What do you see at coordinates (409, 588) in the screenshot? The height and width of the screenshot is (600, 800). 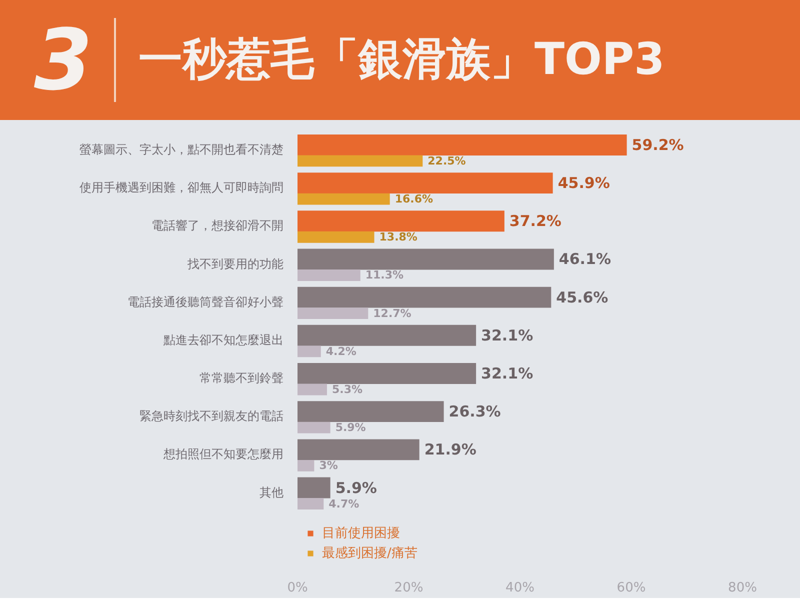 I see `x-tick-label: 20%` at bounding box center [409, 588].